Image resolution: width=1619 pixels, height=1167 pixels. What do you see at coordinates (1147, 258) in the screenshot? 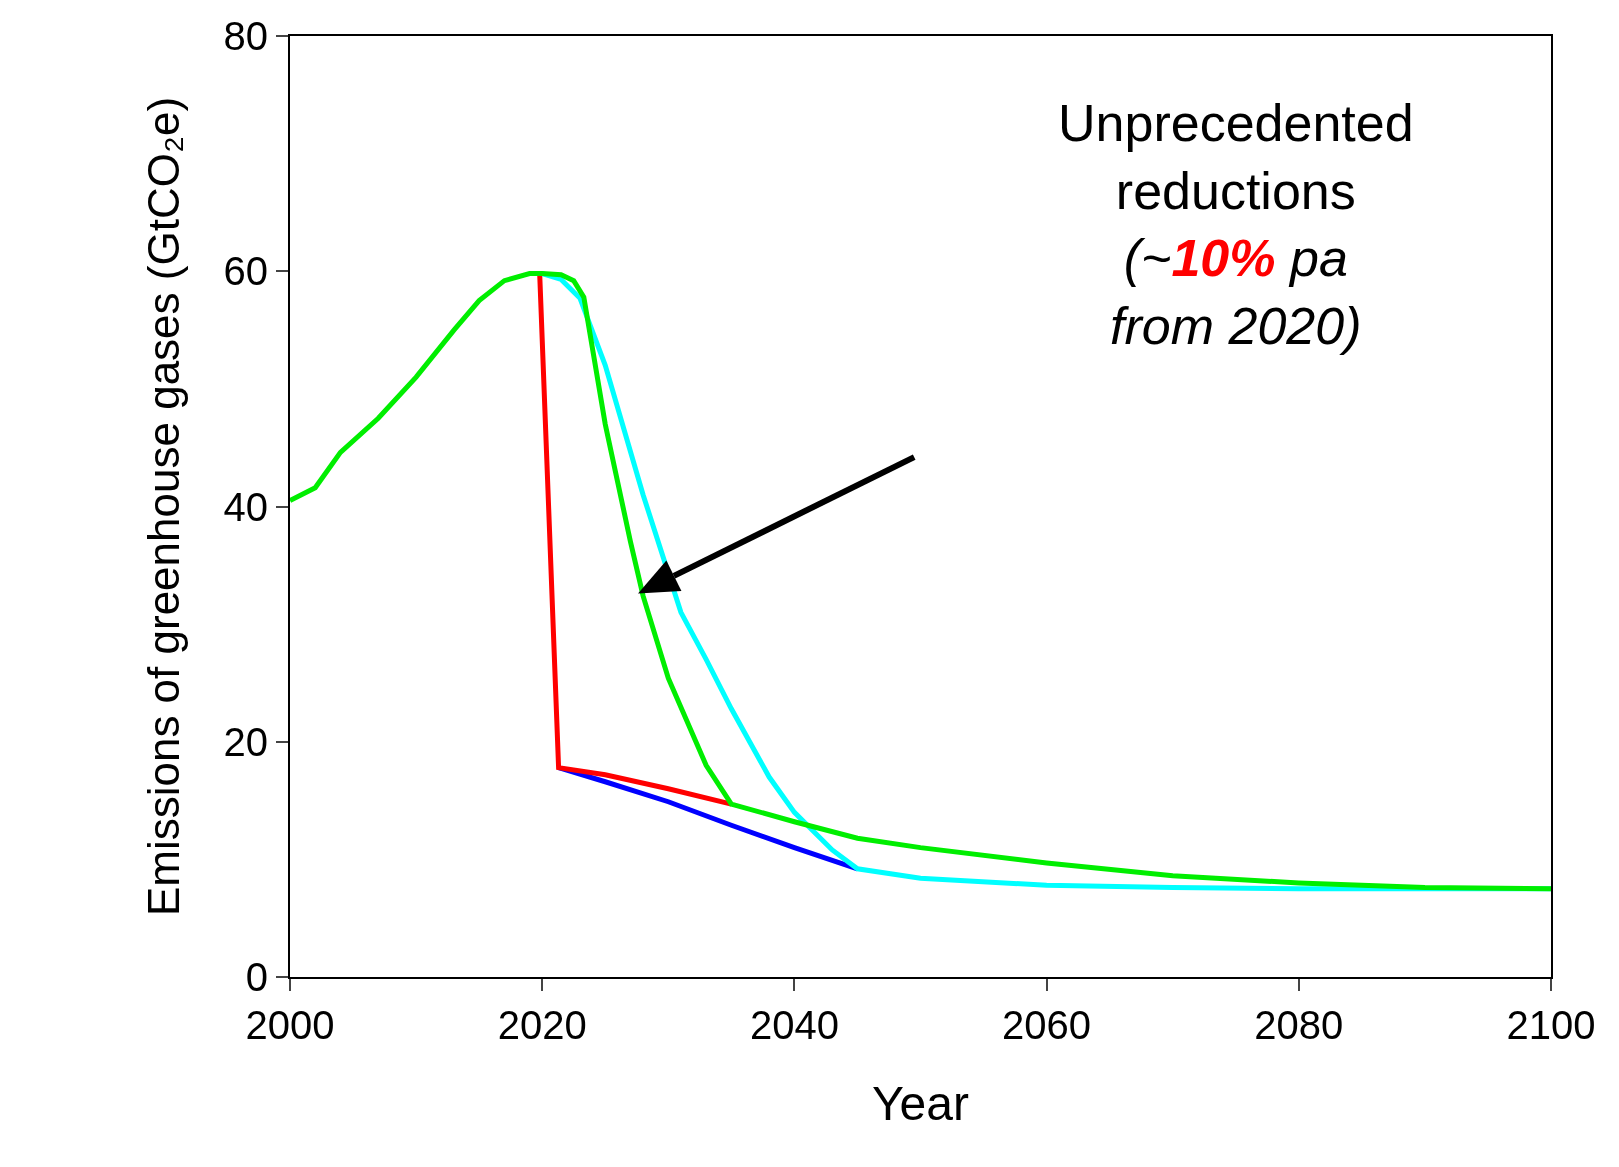
I see `annotation: (~` at bounding box center [1147, 258].